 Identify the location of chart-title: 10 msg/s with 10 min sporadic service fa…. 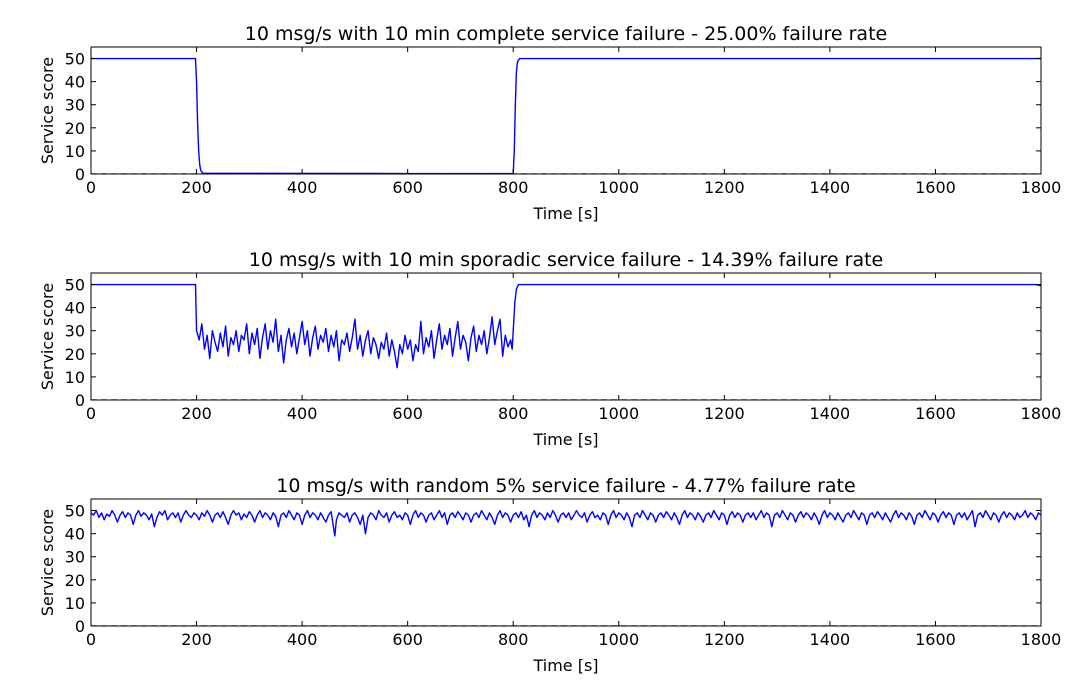
(566, 260).